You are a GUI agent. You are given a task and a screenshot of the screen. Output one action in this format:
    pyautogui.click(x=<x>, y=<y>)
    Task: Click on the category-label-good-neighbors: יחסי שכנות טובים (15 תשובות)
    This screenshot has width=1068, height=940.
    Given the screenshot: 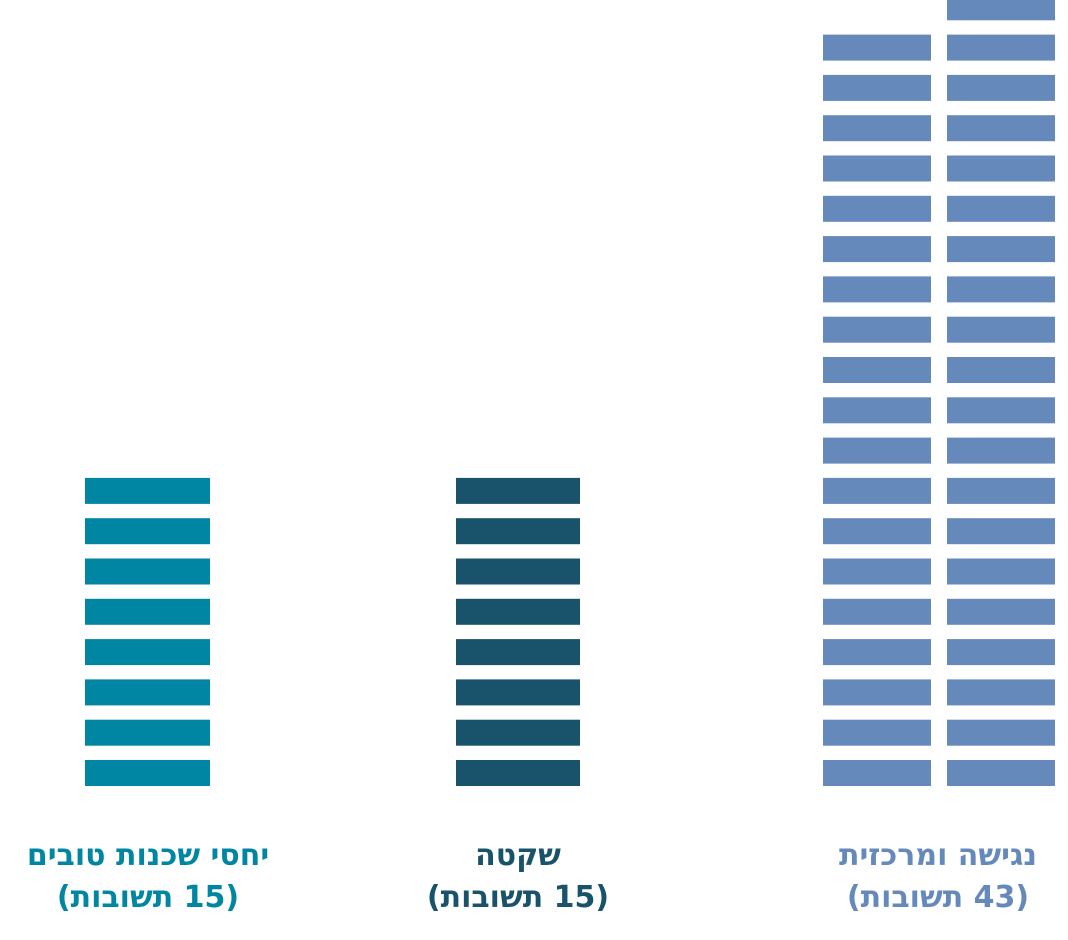 What is the action you would take?
    pyautogui.click(x=156, y=877)
    